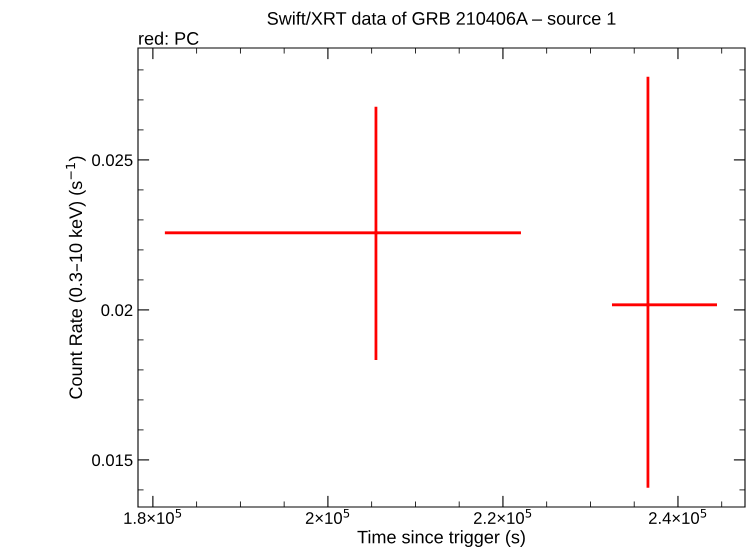 This screenshot has height=558, width=746. Describe the element at coordinates (112, 460) in the screenshot. I see `y-tick-label: 0.015` at that location.